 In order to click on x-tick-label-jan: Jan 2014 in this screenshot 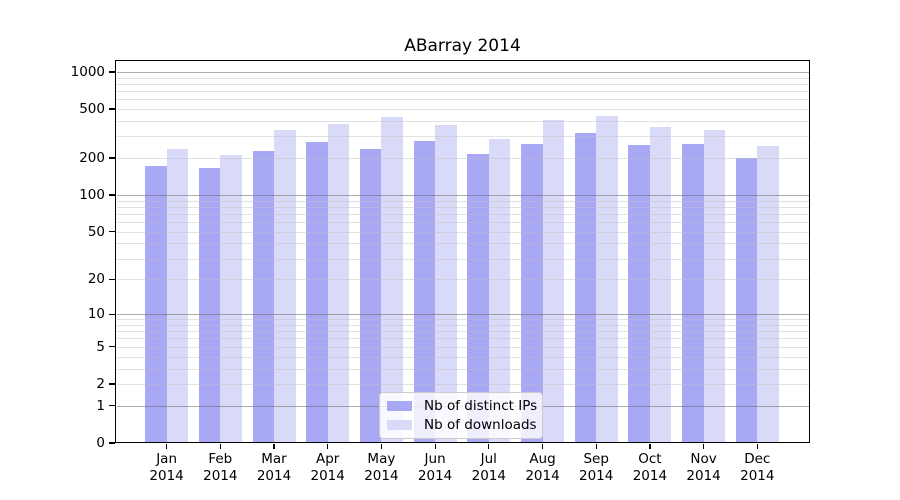, I will do `click(167, 468)`.